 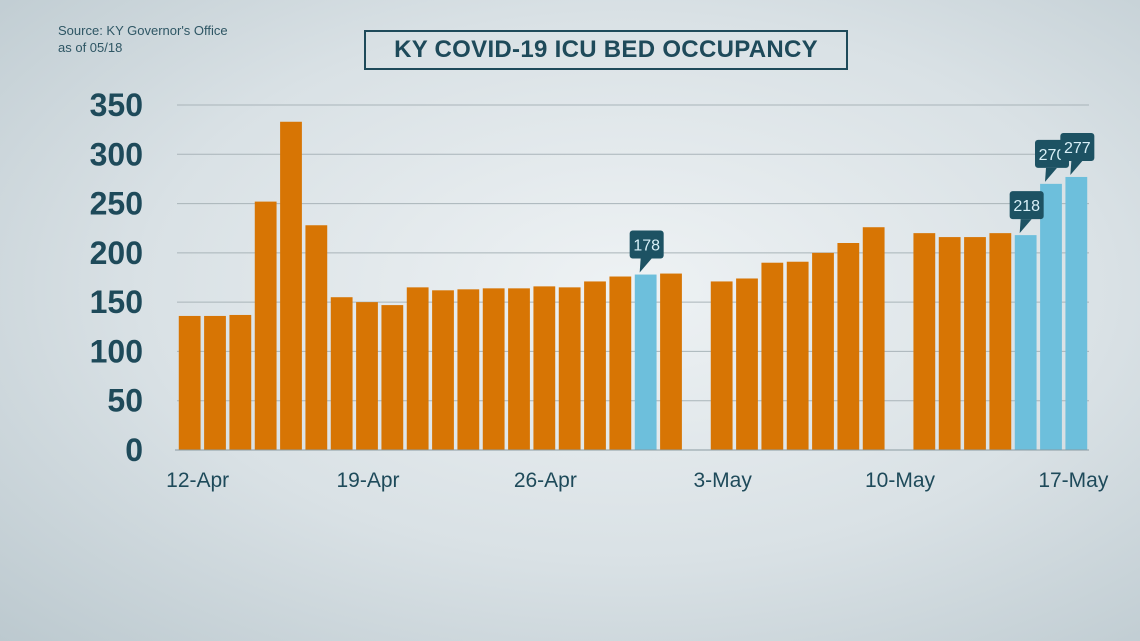 What do you see at coordinates (116, 154) in the screenshot?
I see `y-tick-label: 300` at bounding box center [116, 154].